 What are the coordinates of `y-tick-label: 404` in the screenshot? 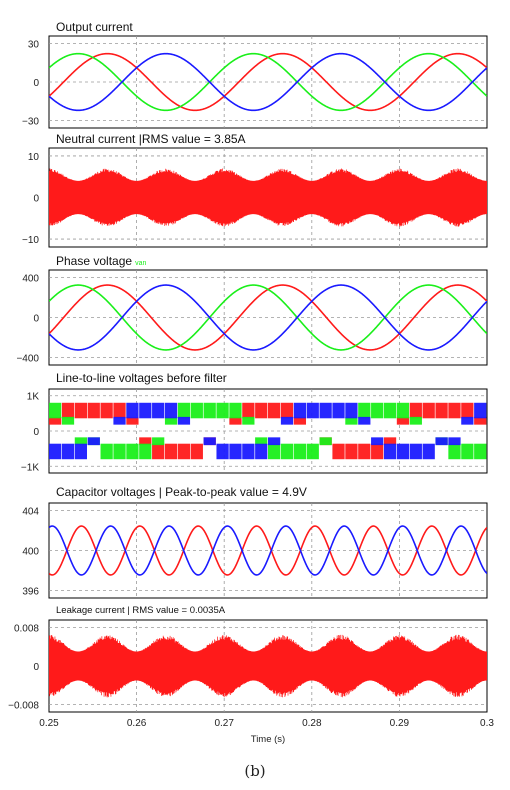 It's located at (30, 512).